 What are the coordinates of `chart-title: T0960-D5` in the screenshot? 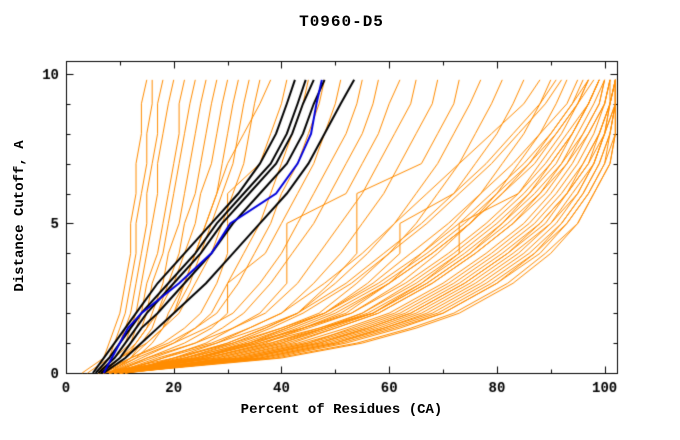 It's located at (341, 22).